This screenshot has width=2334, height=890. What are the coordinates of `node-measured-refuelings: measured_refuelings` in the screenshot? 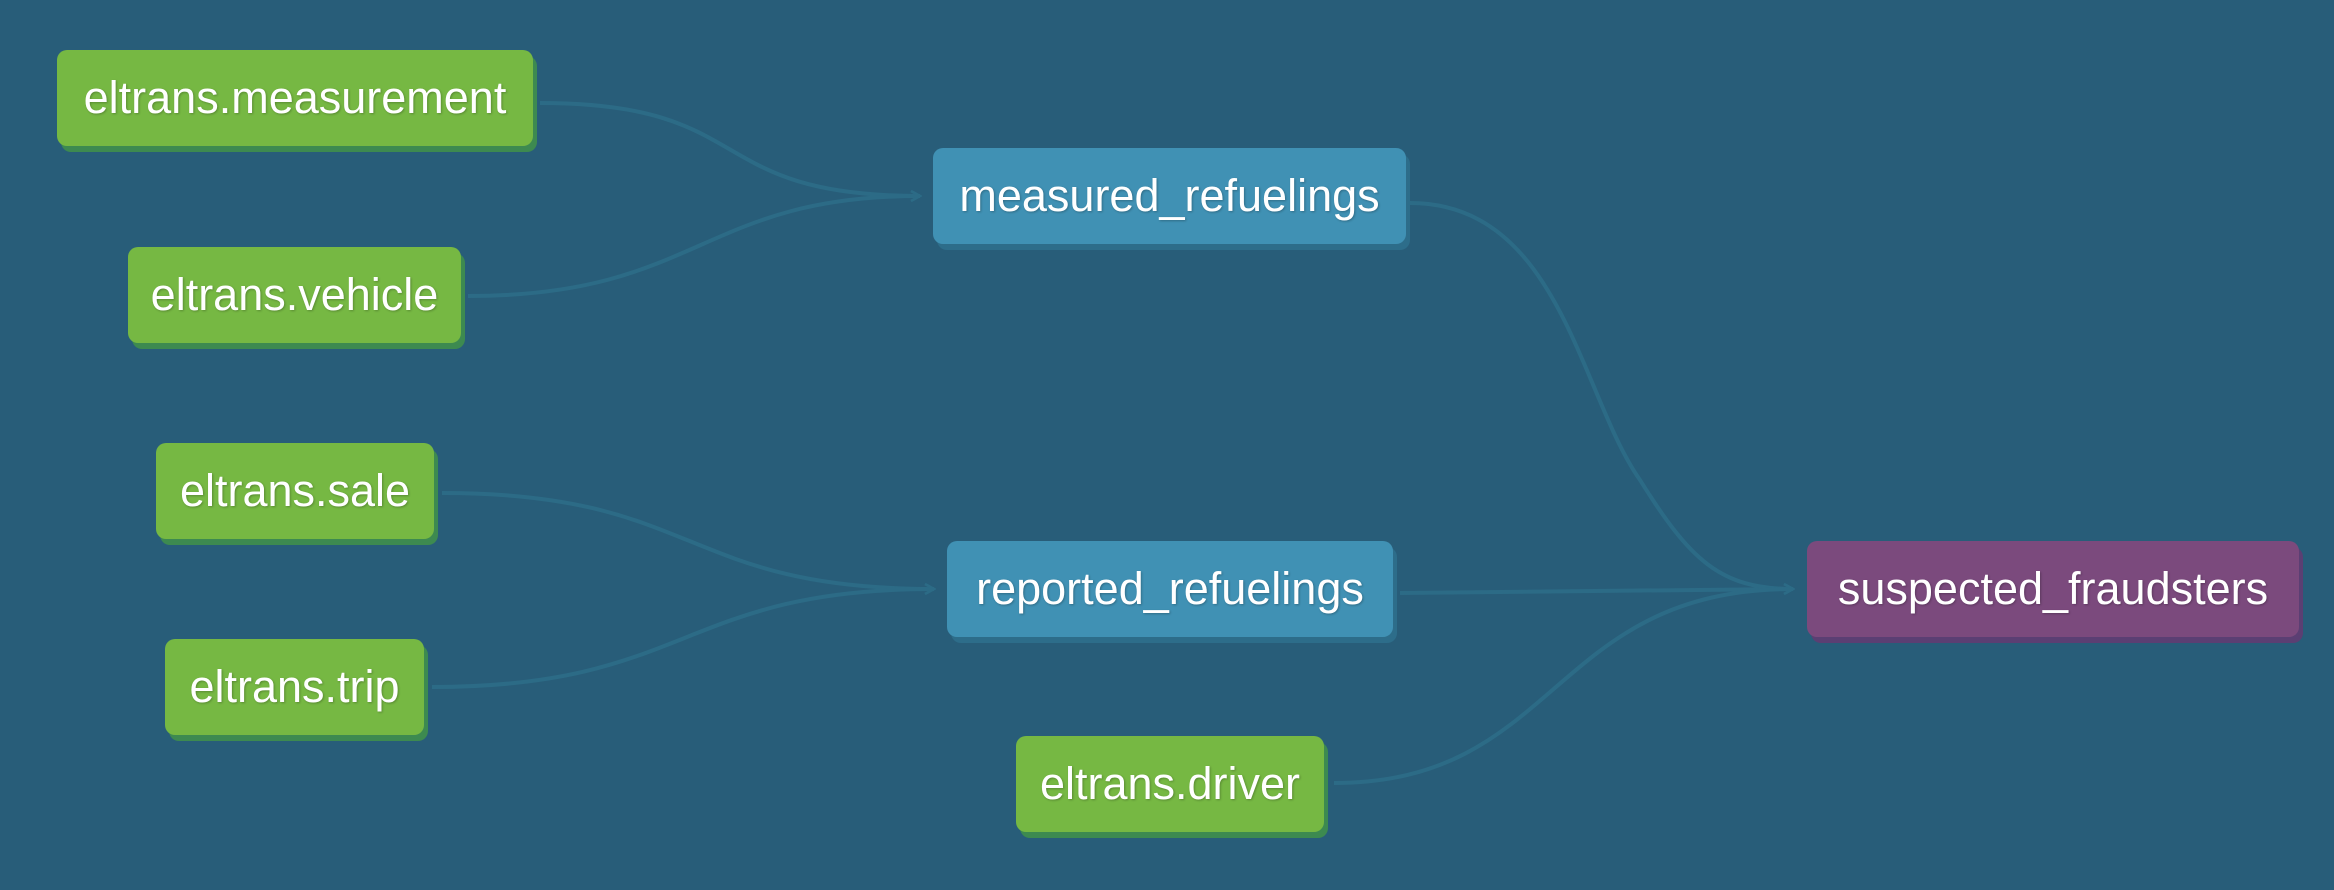 It's located at (1169, 196).